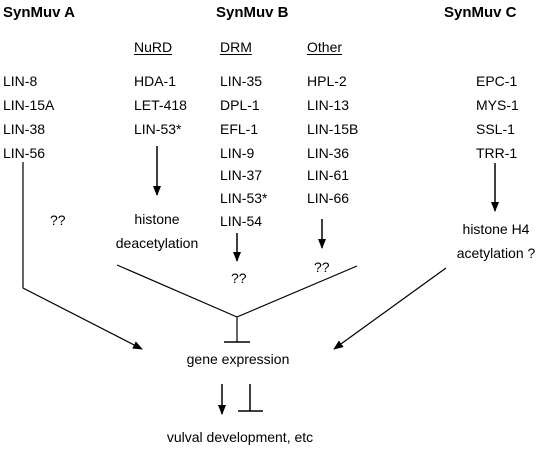 This screenshot has height=455, width=550. I want to click on other-gene: LIN-13, so click(328, 105).